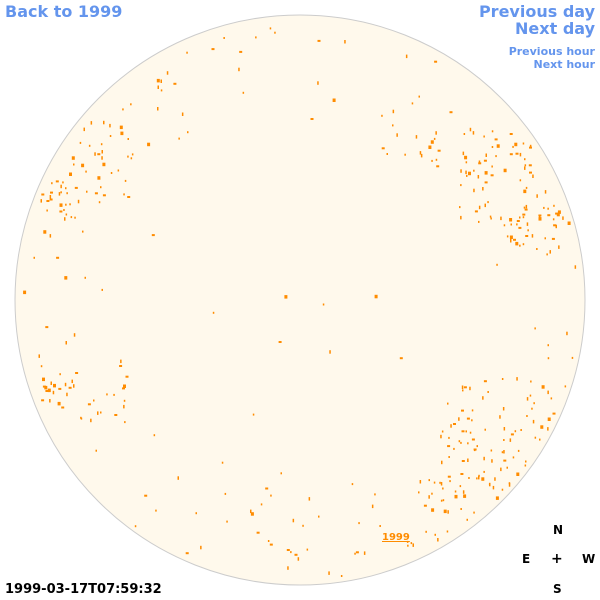 This screenshot has height=600, width=600. I want to click on year-label: 1999, so click(396, 537).